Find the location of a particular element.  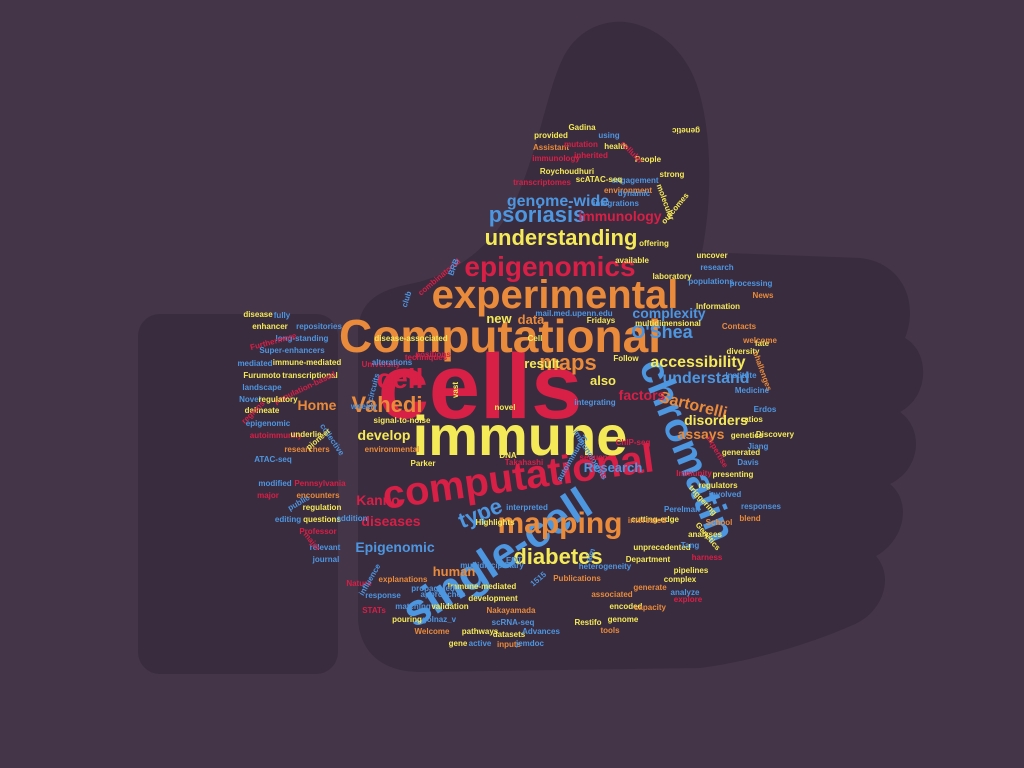

cloud-word: integrating is located at coordinates (594, 402).